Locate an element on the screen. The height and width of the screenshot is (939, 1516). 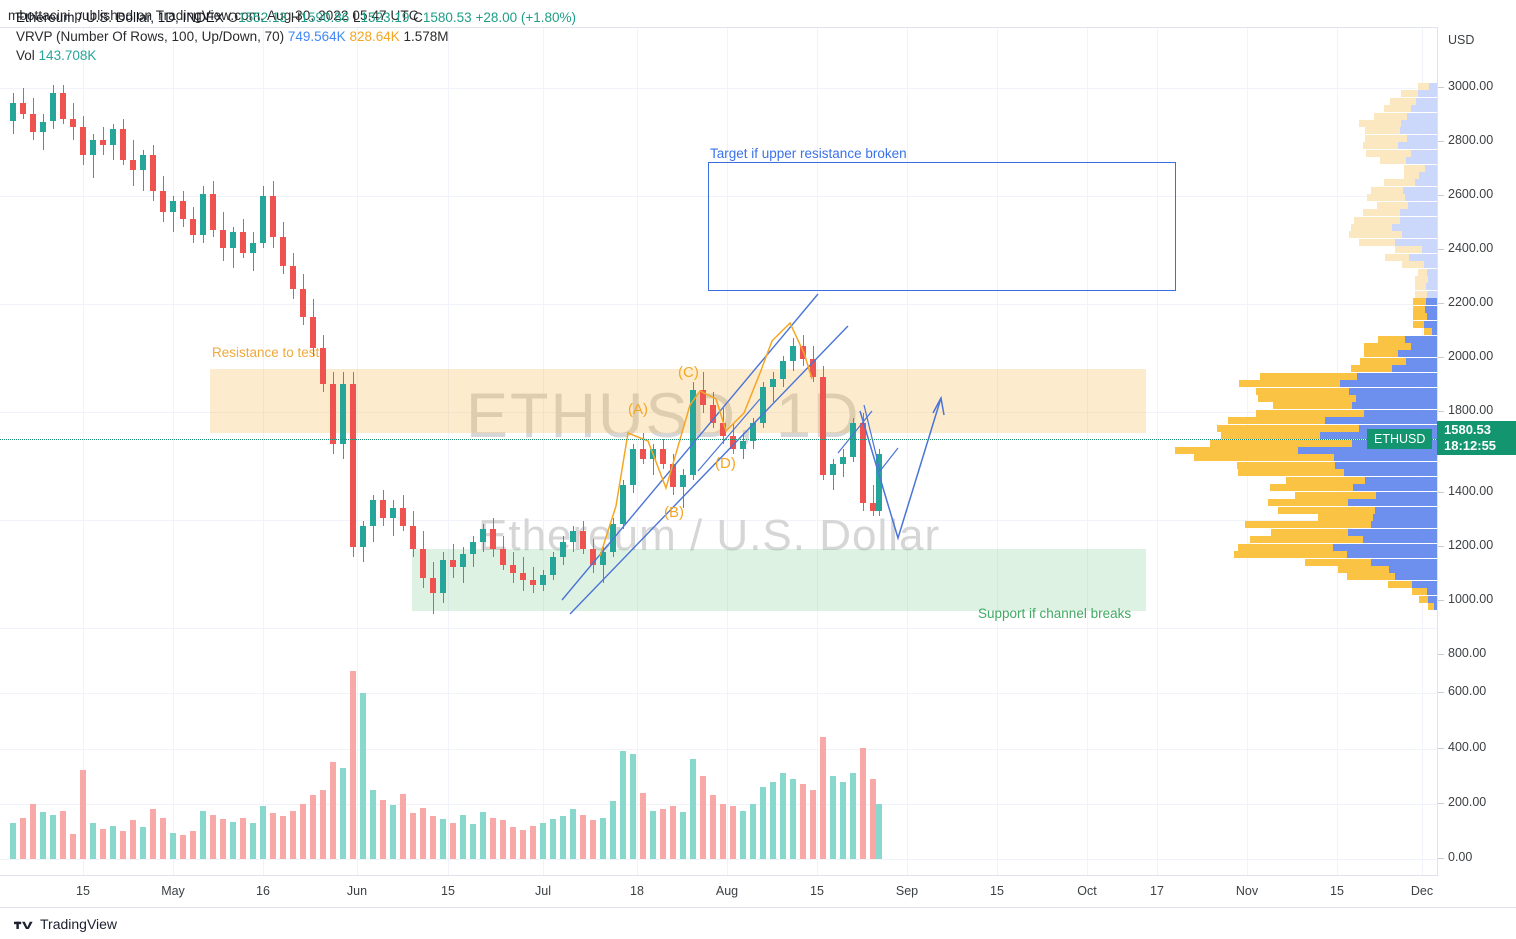
time-axis-tick: 15 is located at coordinates (817, 891).